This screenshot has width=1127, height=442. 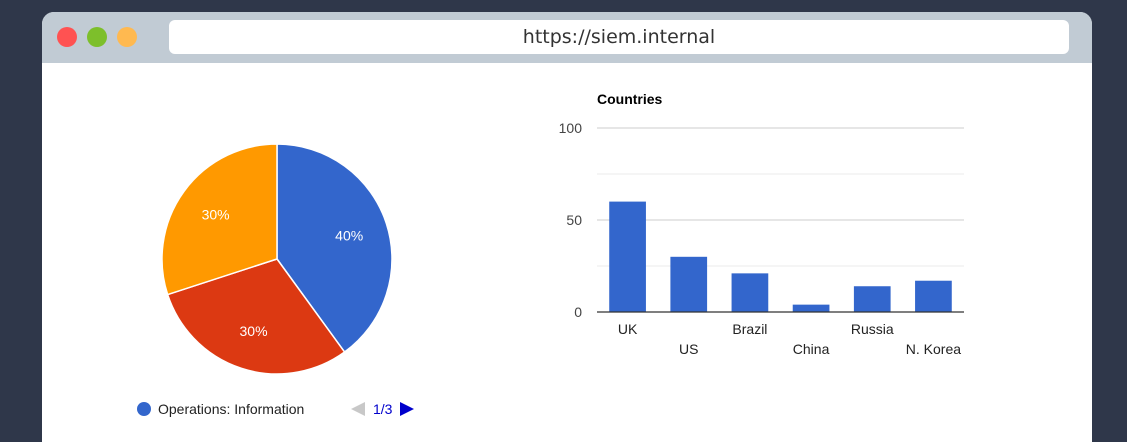 I want to click on pie-slice-label-2: 30%, so click(x=216, y=214).